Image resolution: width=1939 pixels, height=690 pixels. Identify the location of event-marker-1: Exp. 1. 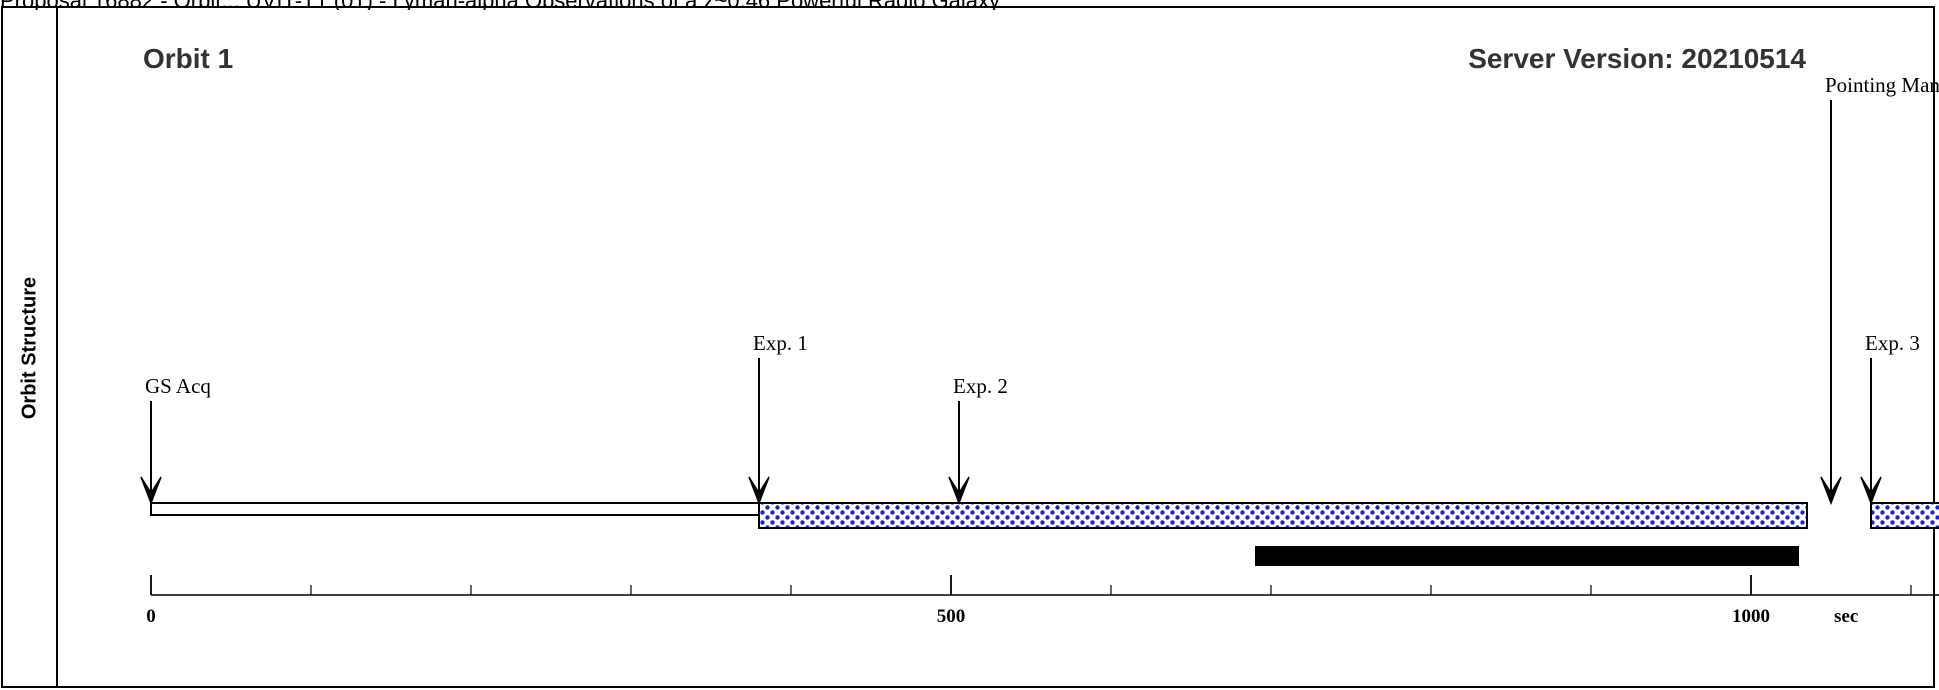
(778, 418).